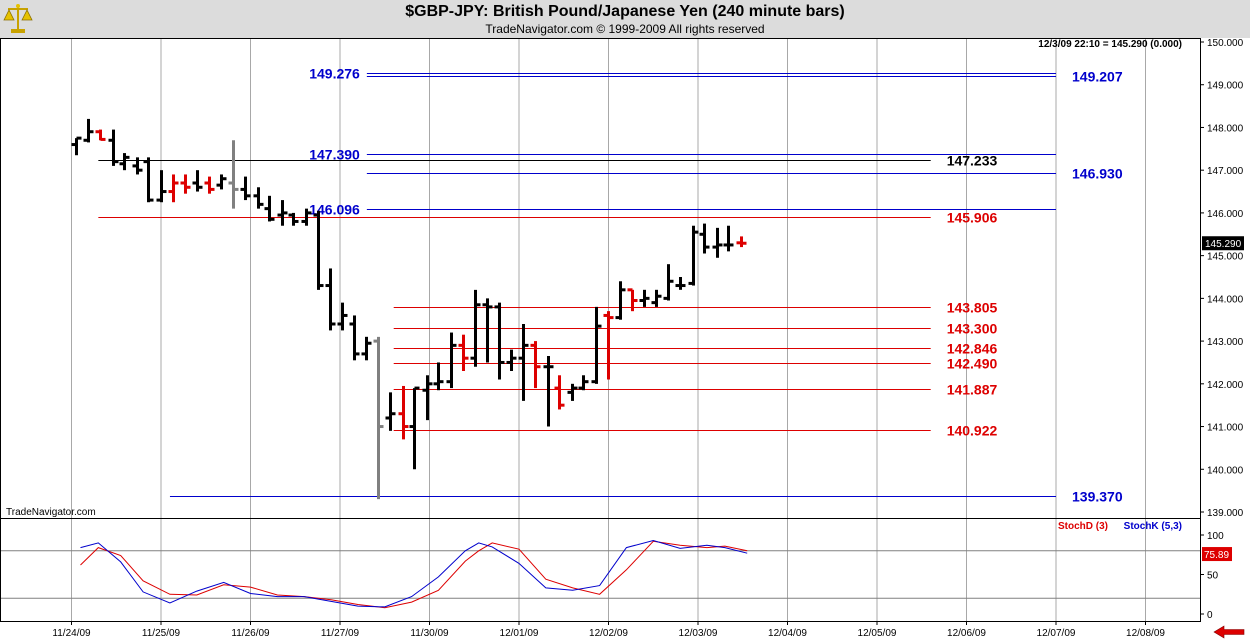 The width and height of the screenshot is (1250, 643). What do you see at coordinates (250, 633) in the screenshot?
I see `date-tick-label: 11/26/09` at bounding box center [250, 633].